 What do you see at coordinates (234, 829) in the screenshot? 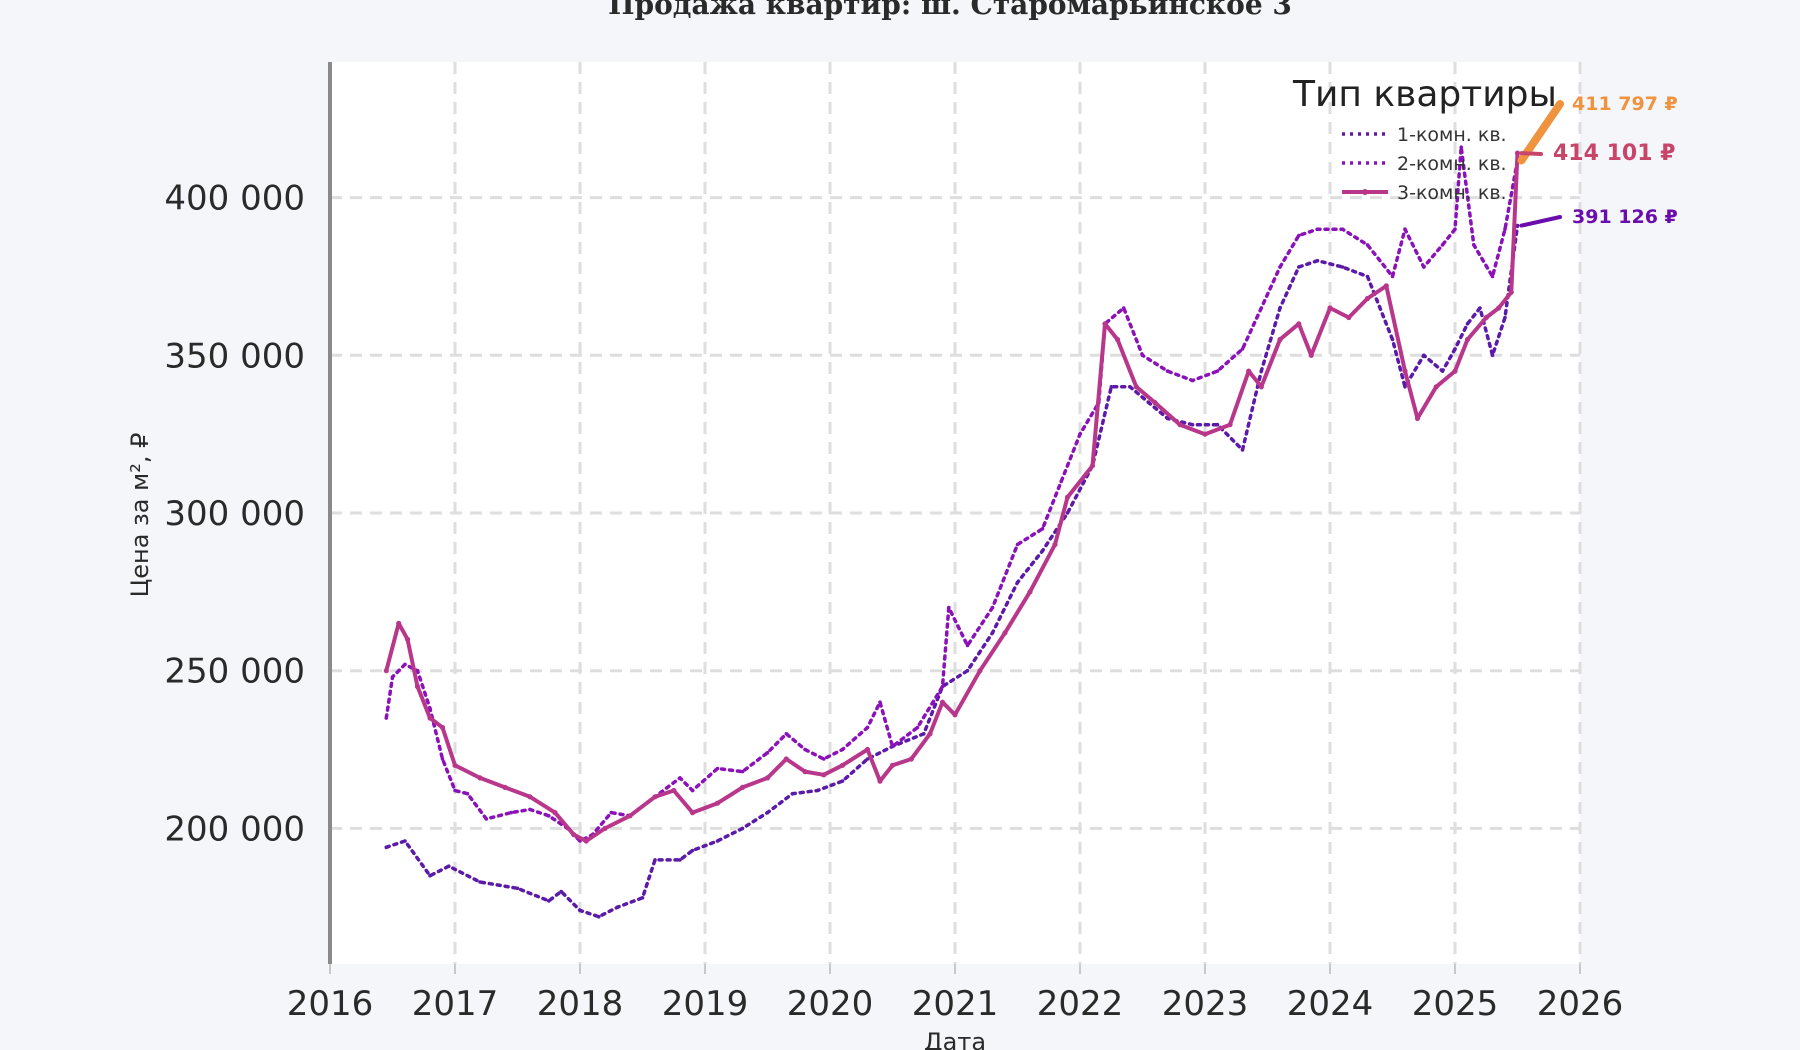
I see `y-tick-label: 200 000` at bounding box center [234, 829].